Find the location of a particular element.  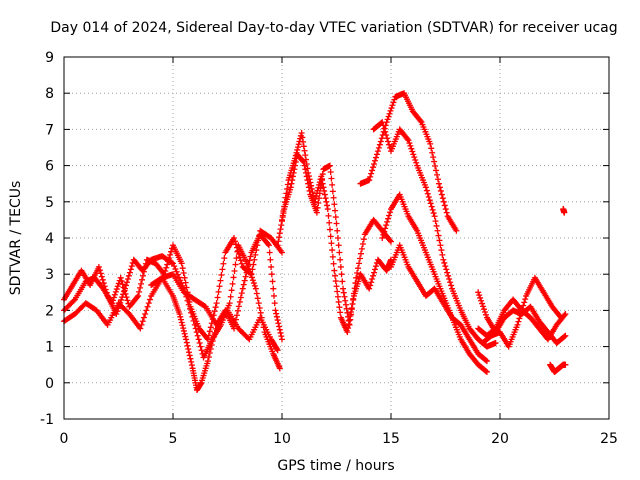

y-tick-label: 5 is located at coordinates (49, 203).